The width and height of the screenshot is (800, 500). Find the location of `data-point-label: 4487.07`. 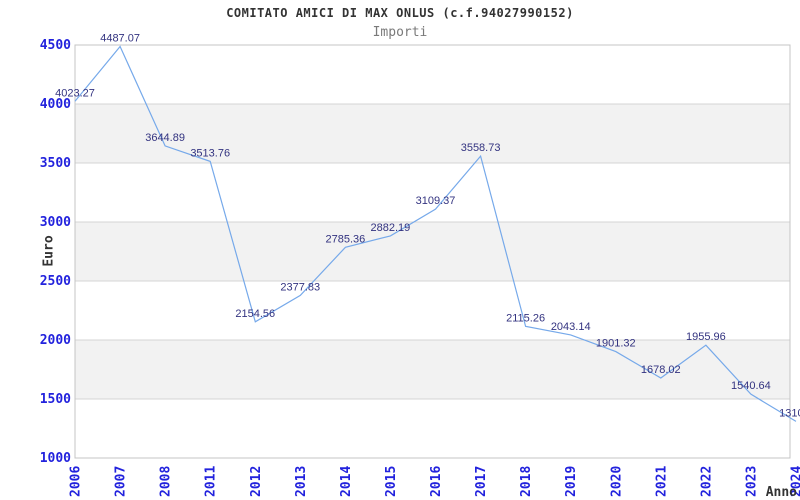

data-point-label: 4487.07 is located at coordinates (120, 39).